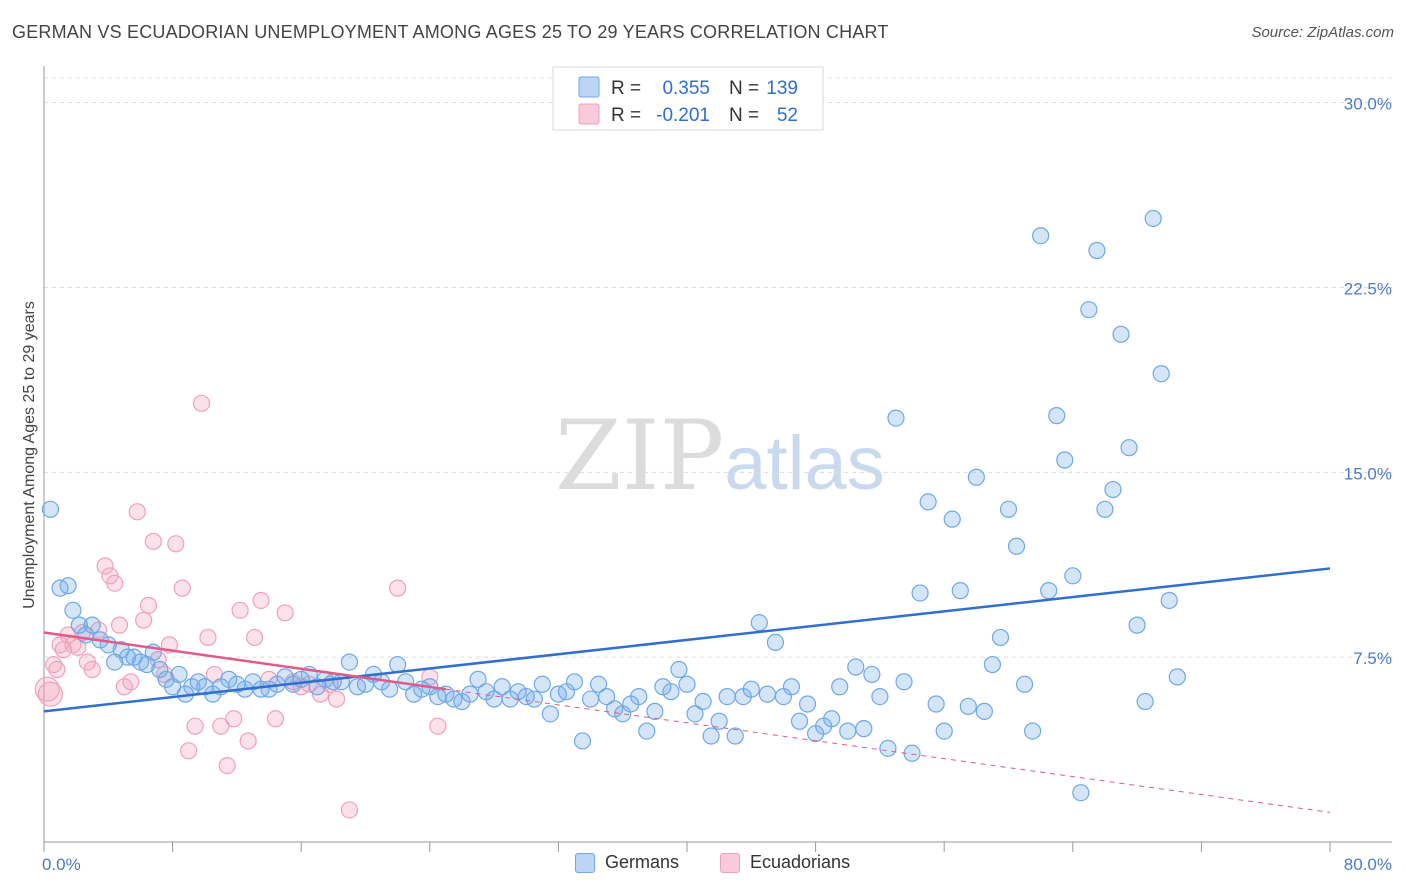  Describe the element at coordinates (686, 88) in the screenshot. I see `stats-r-value: 0.355` at that location.